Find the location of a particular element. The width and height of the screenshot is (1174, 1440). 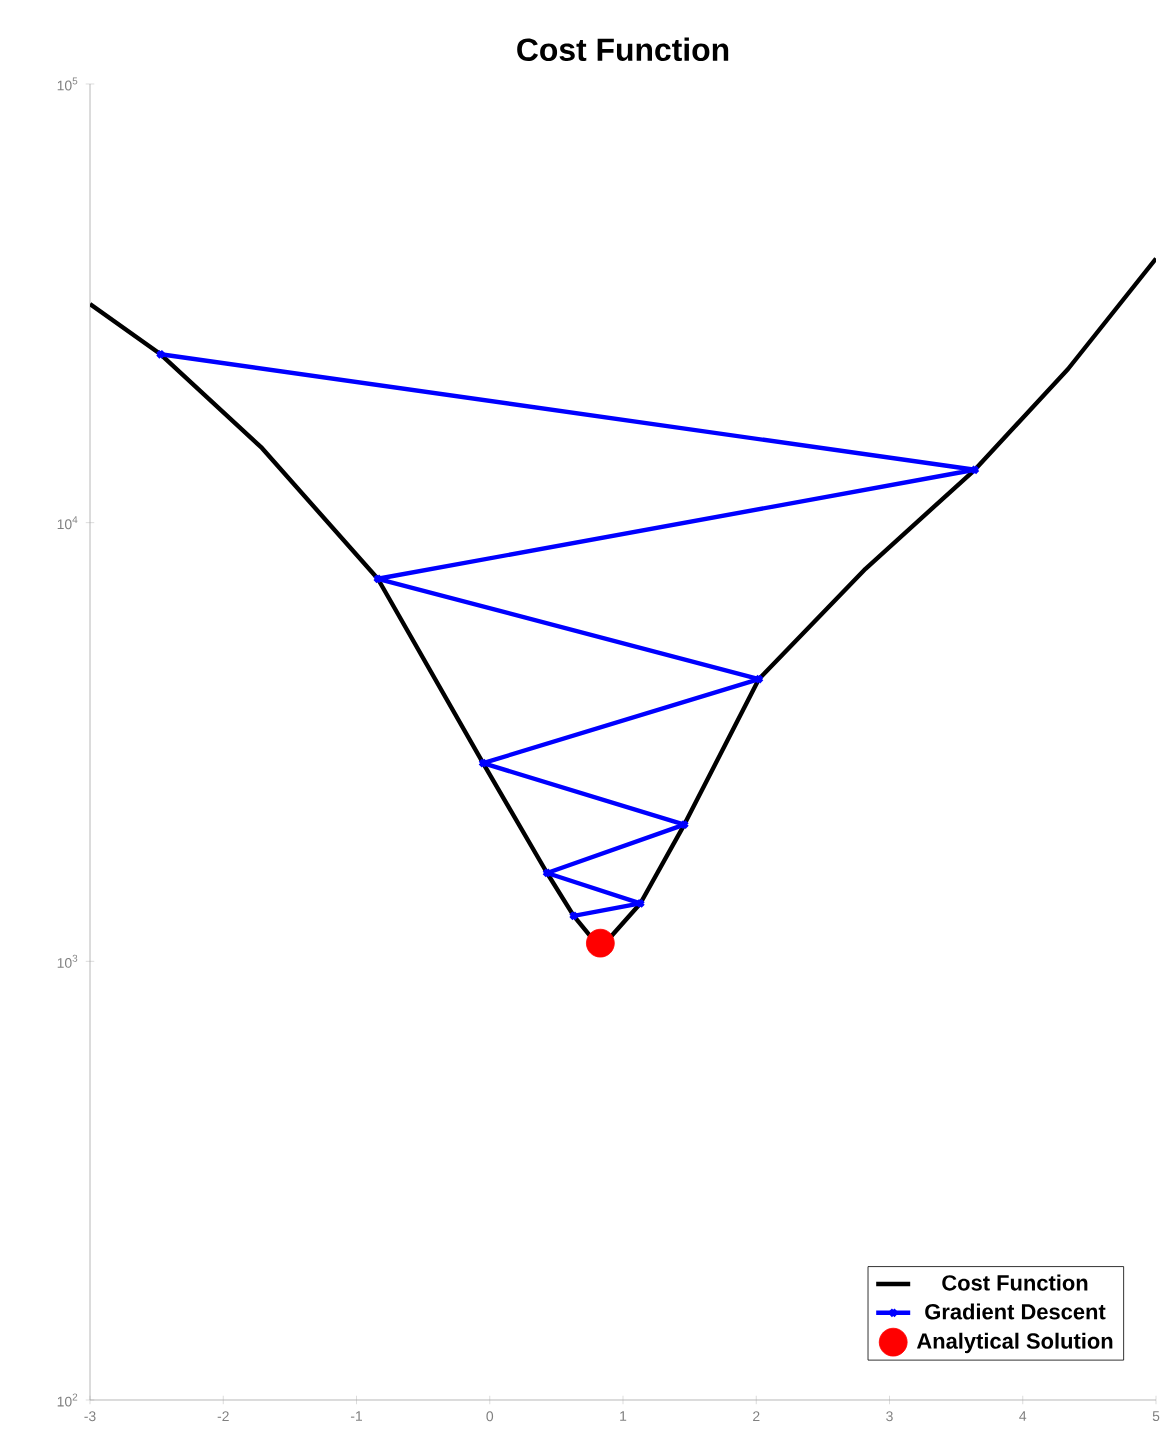

point is located at coordinates (600, 943).